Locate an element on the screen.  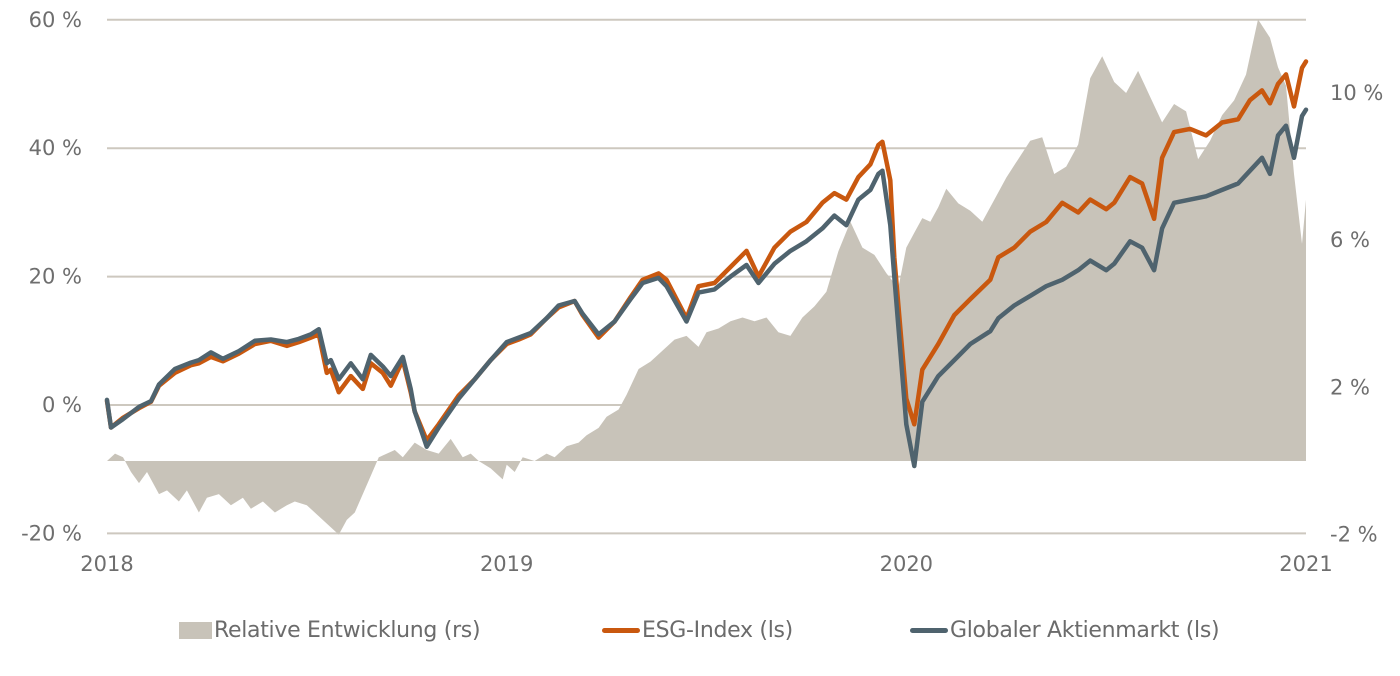
right-tick-label: 2 % is located at coordinates (1350, 387).